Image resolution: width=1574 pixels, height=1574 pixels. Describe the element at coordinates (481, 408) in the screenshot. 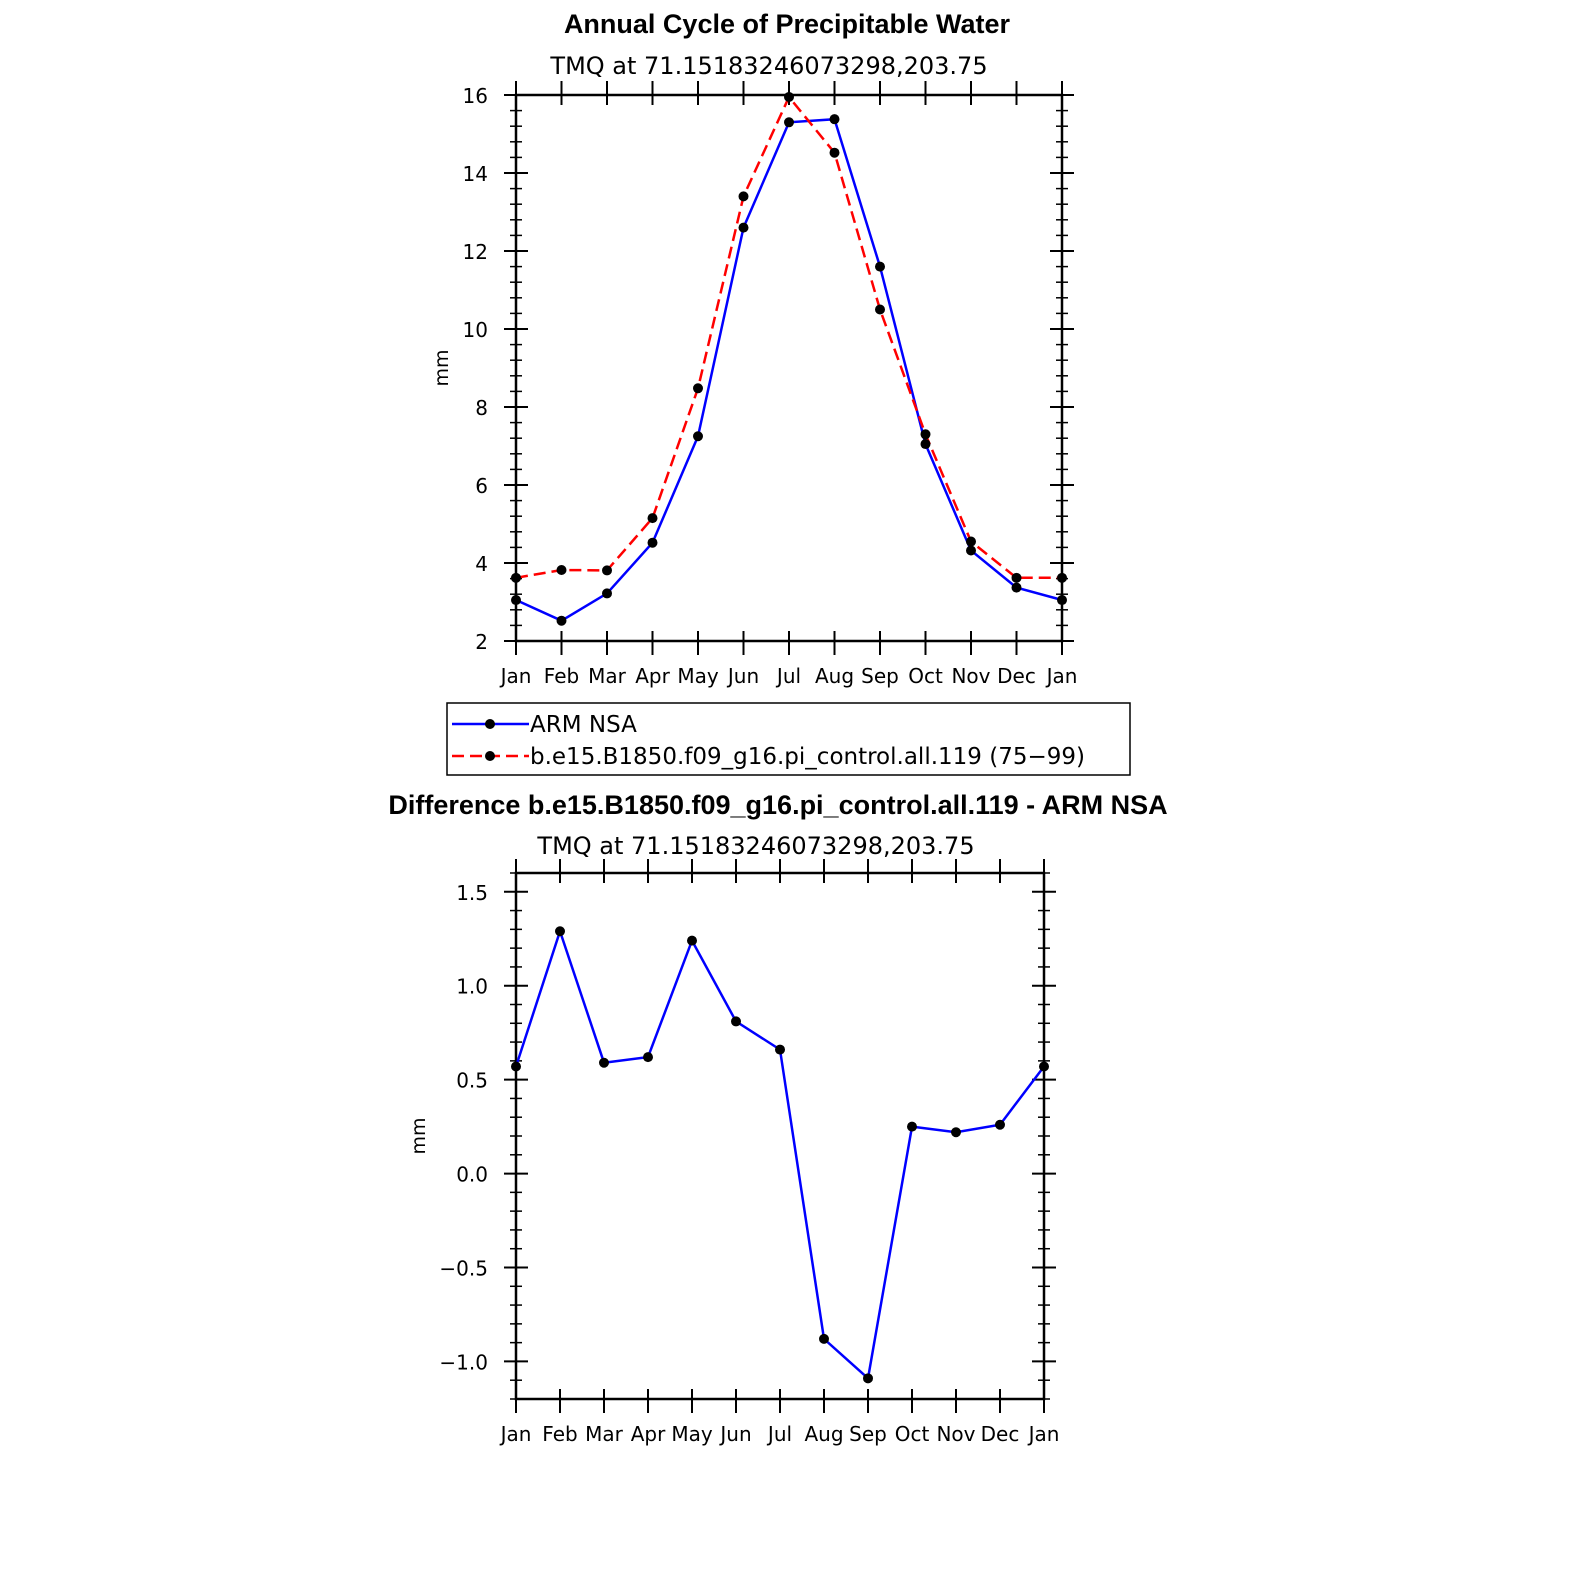

I see `top-y-tick-label: 8` at that location.